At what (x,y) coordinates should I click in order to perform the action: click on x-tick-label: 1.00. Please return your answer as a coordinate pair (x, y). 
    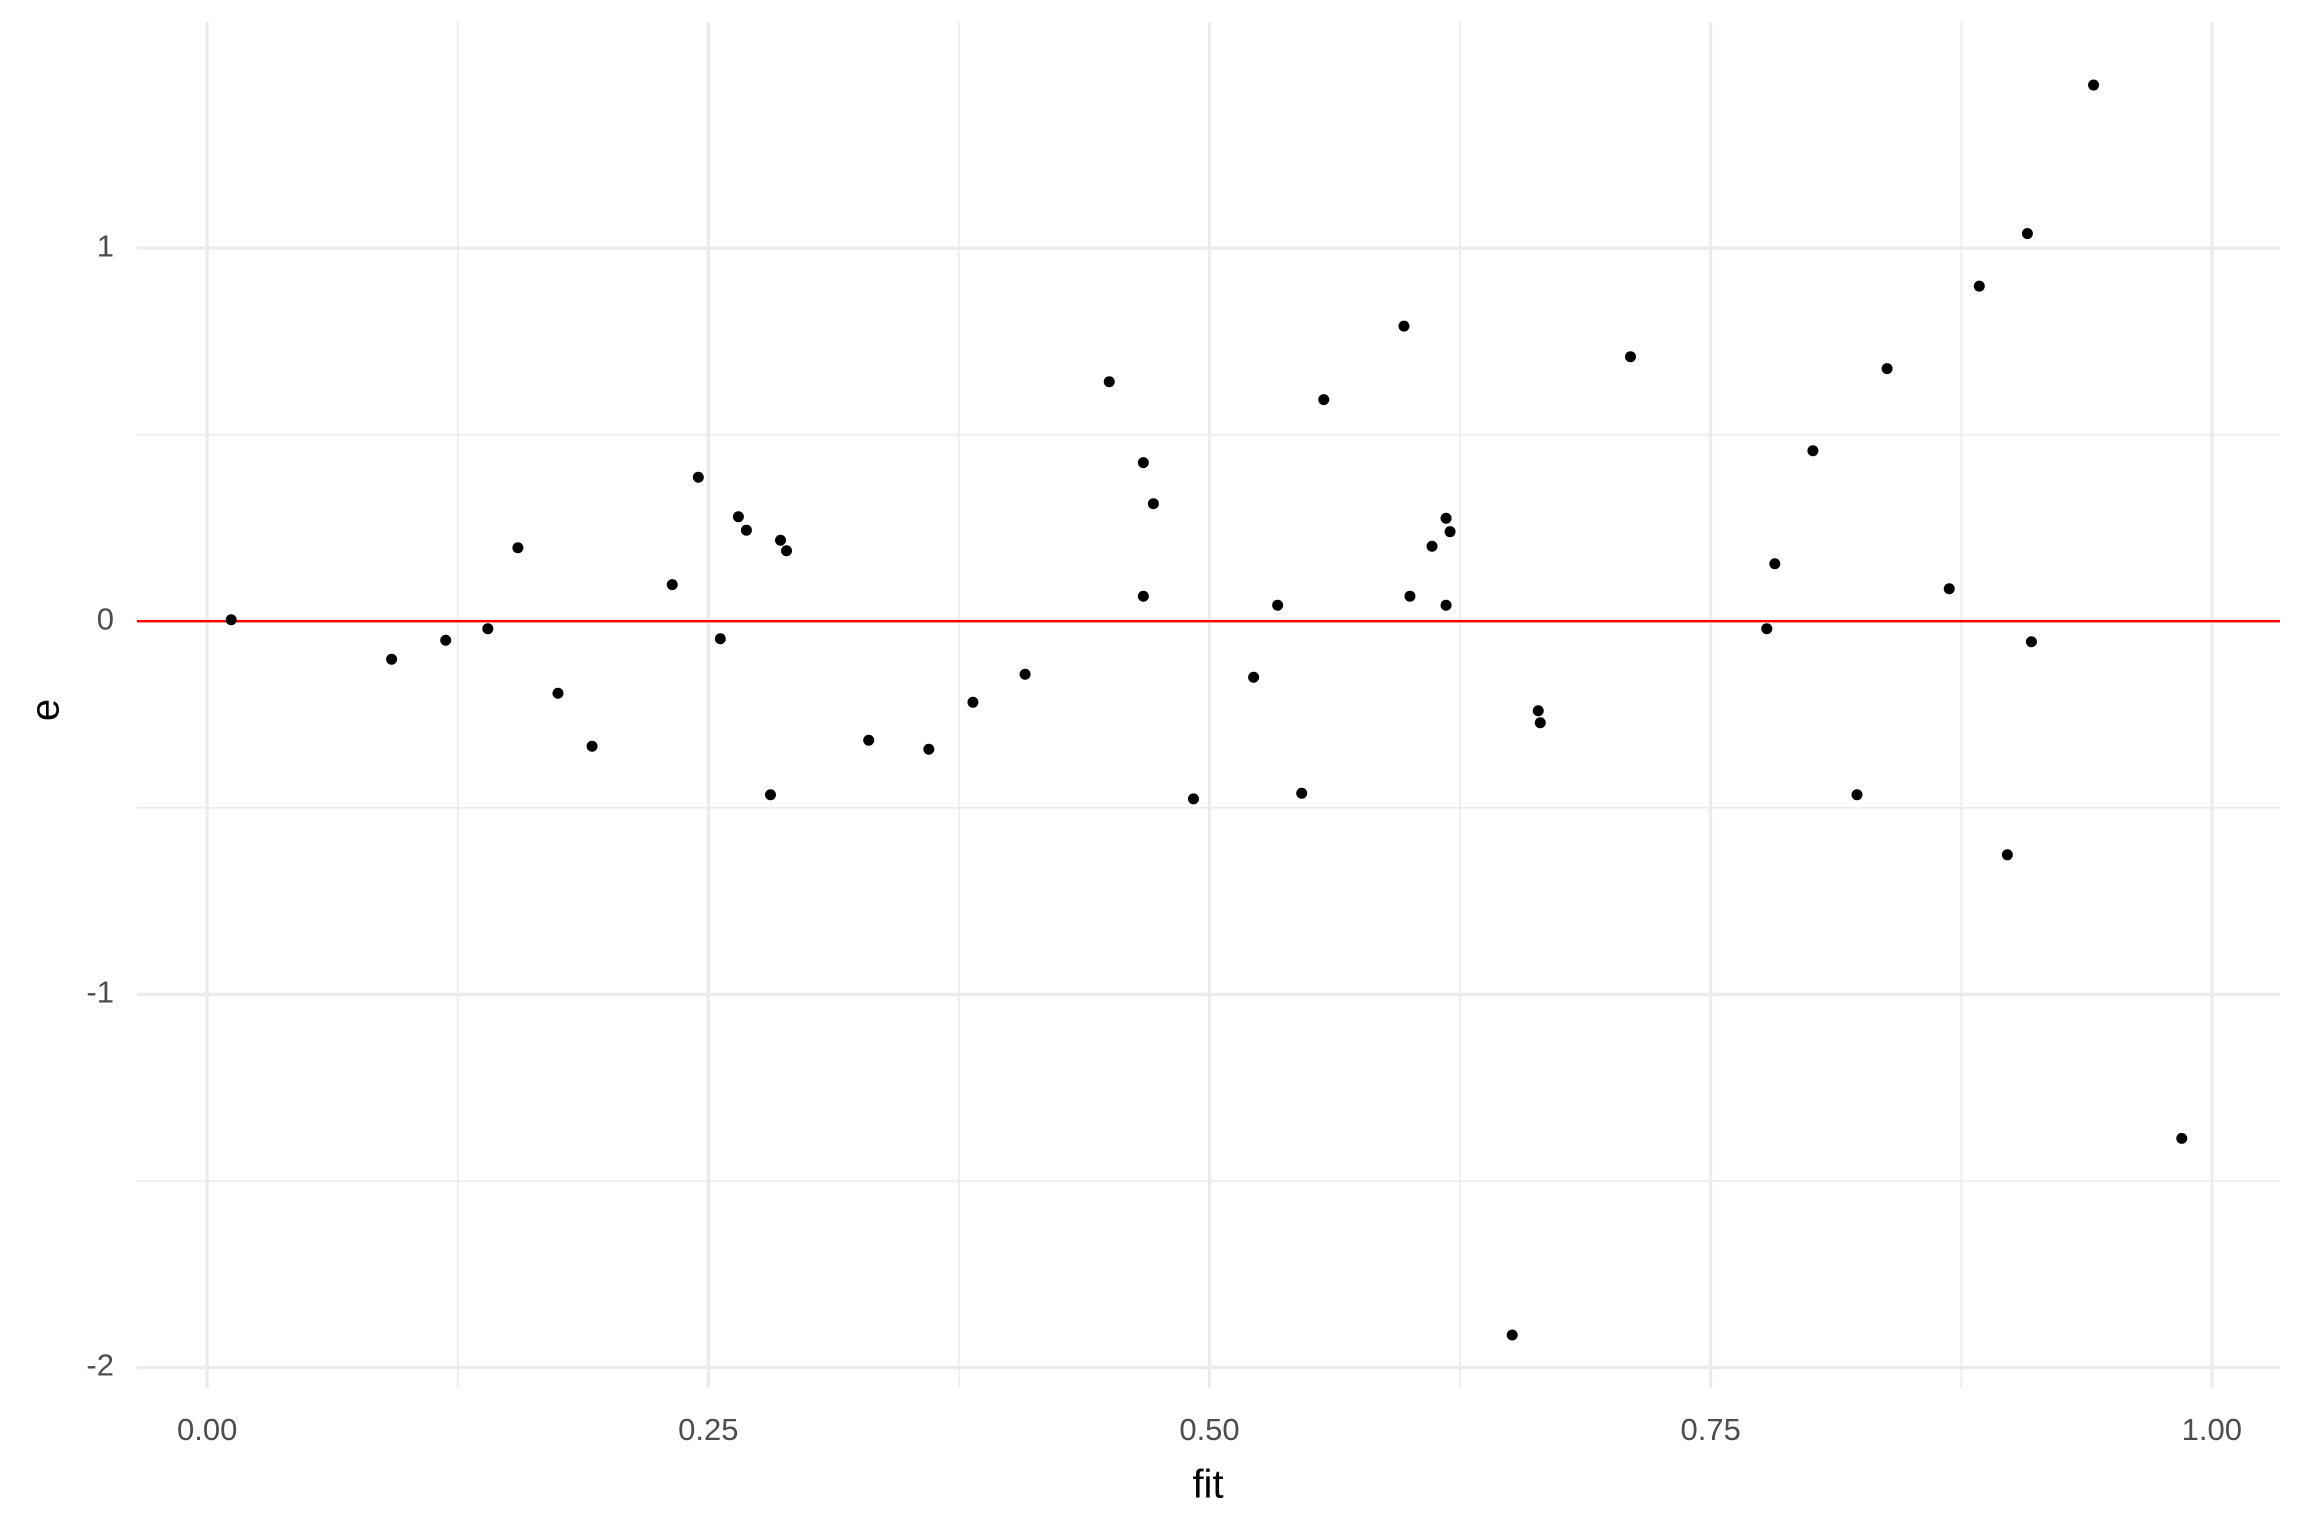
    Looking at the image, I should click on (2212, 1429).